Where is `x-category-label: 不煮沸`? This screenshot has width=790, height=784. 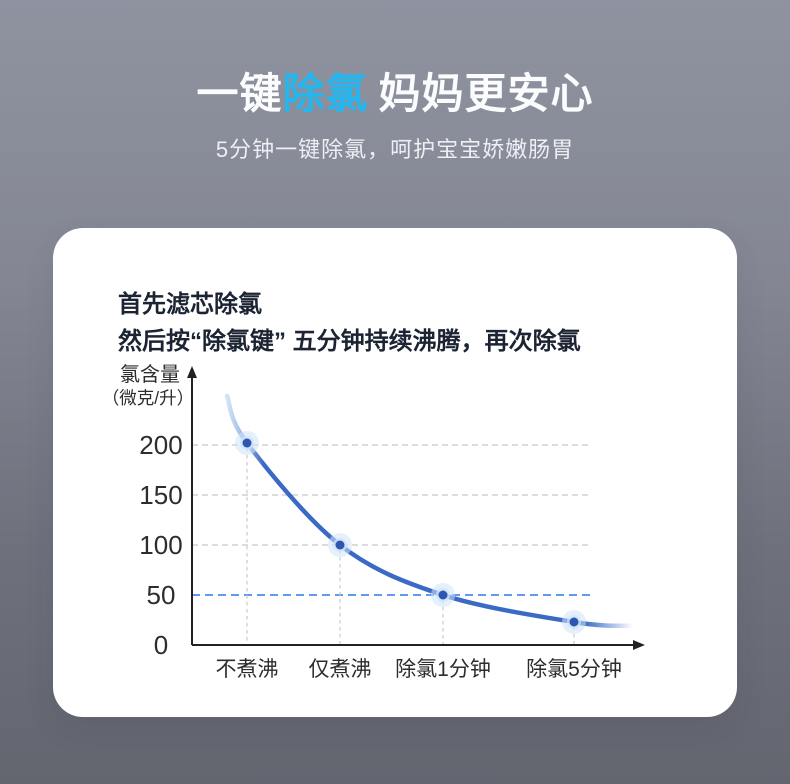 x-category-label: 不煮沸 is located at coordinates (247, 669).